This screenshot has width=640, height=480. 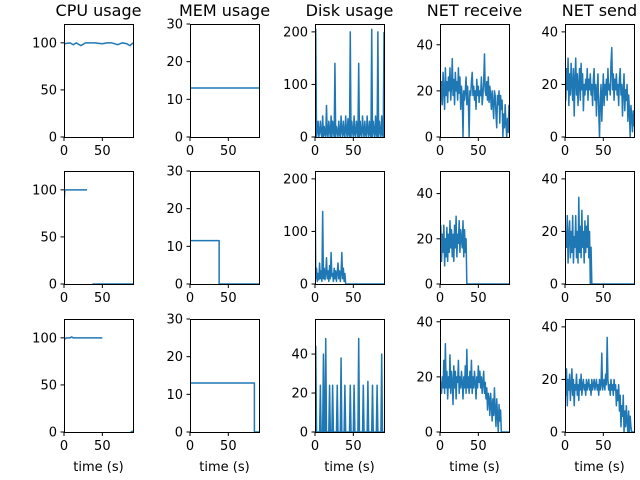 What do you see at coordinates (225, 376) in the screenshot?
I see `axes-frame-r2c1` at bounding box center [225, 376].